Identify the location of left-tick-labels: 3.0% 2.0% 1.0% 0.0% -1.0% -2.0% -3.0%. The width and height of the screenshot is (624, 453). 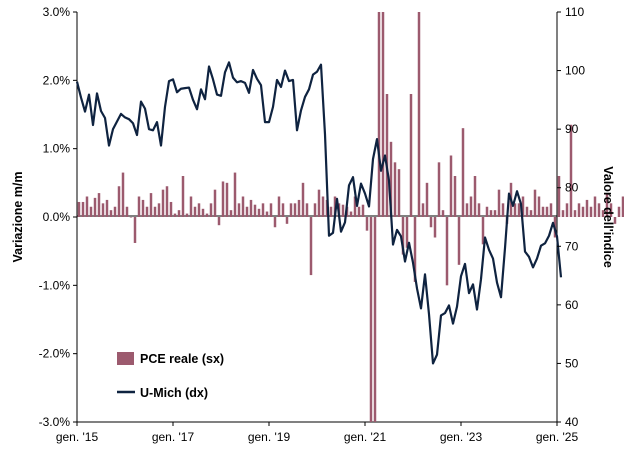
(55, 217).